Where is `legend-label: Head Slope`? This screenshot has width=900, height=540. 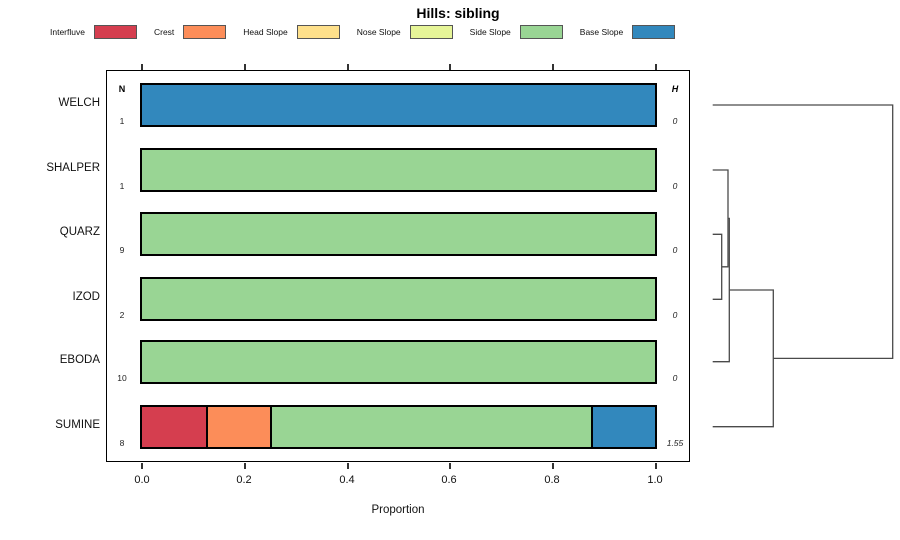 legend-label: Head Slope is located at coordinates (265, 32).